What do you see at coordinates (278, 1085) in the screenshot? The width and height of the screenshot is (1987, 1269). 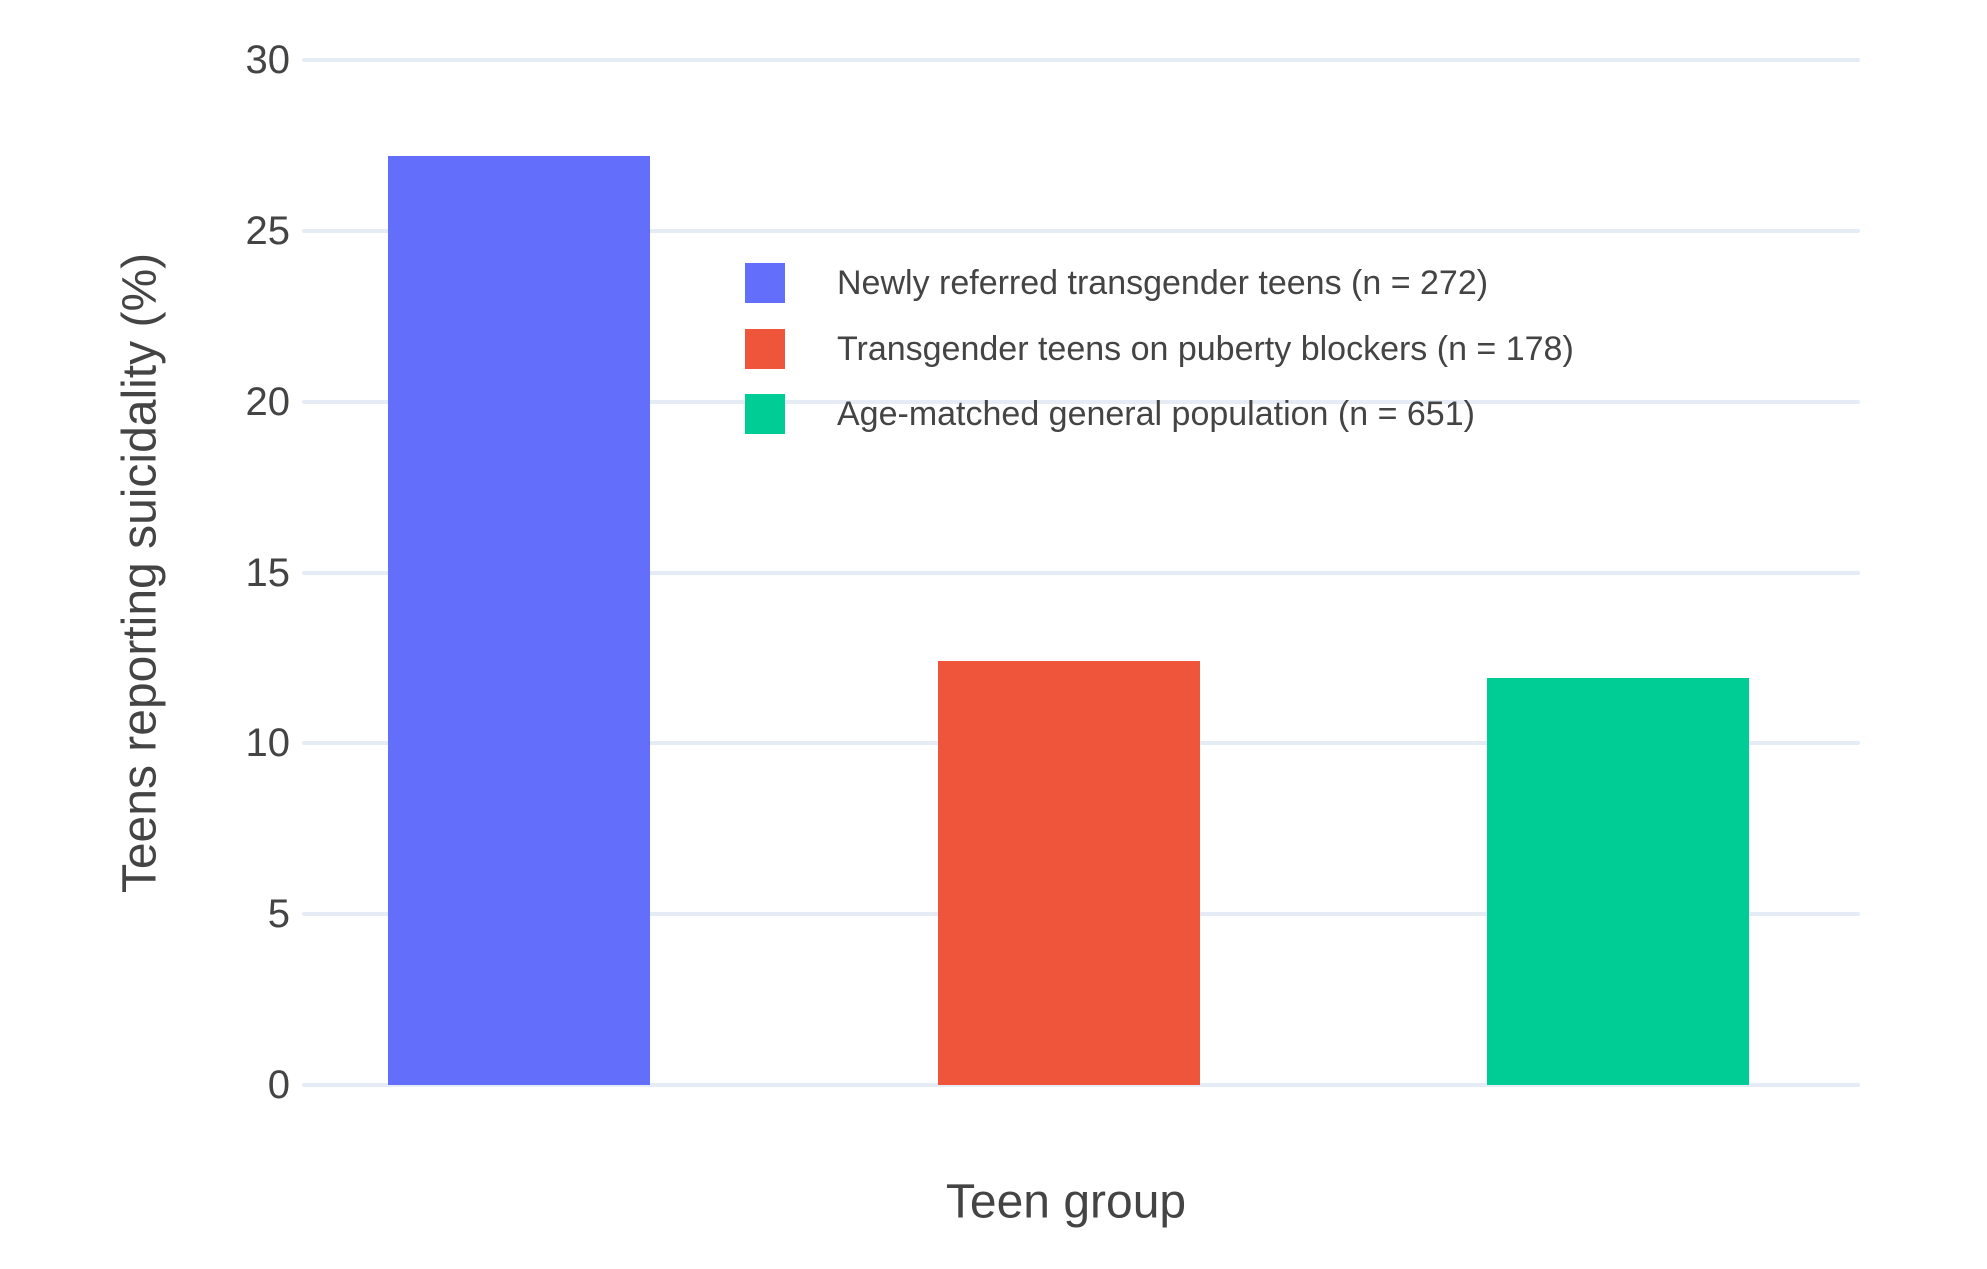 I see `y-tick-label-0: 0` at bounding box center [278, 1085].